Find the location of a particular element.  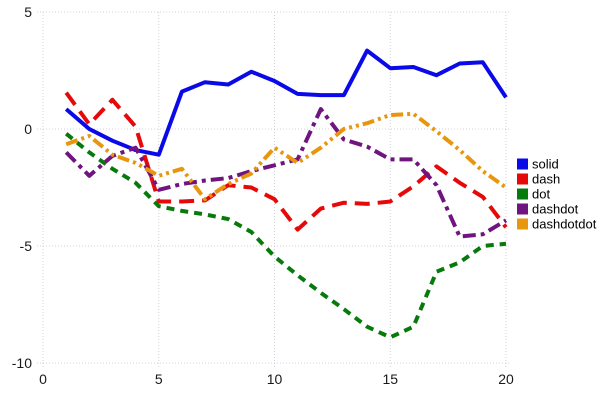

legend-label-dashdot: dashdot is located at coordinates (555, 209).